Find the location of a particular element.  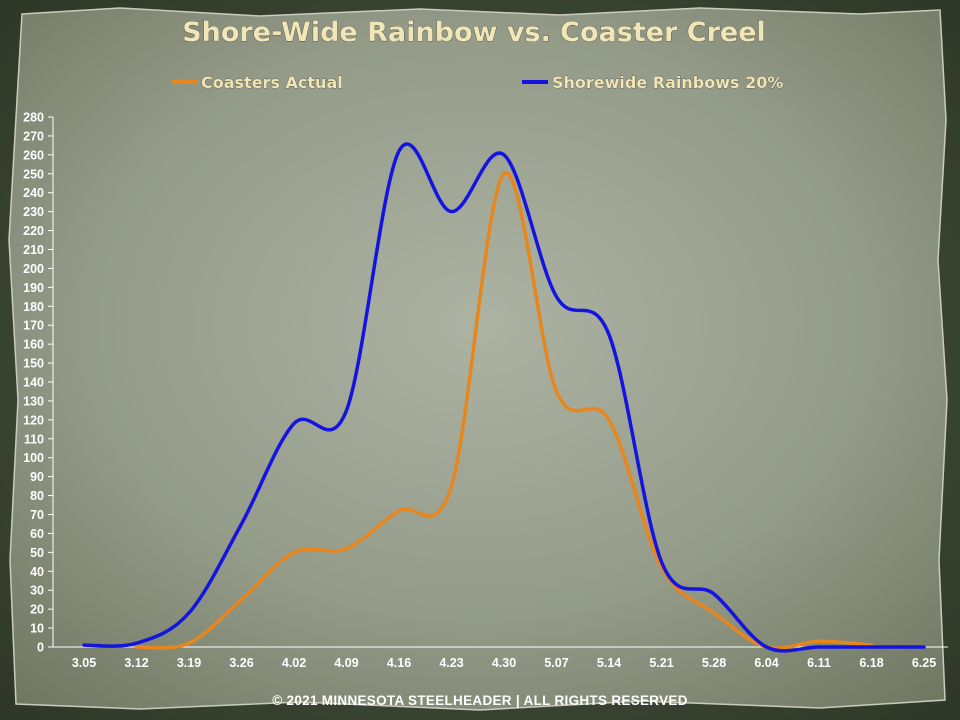

y-tick-label: 260 is located at coordinates (33, 155).